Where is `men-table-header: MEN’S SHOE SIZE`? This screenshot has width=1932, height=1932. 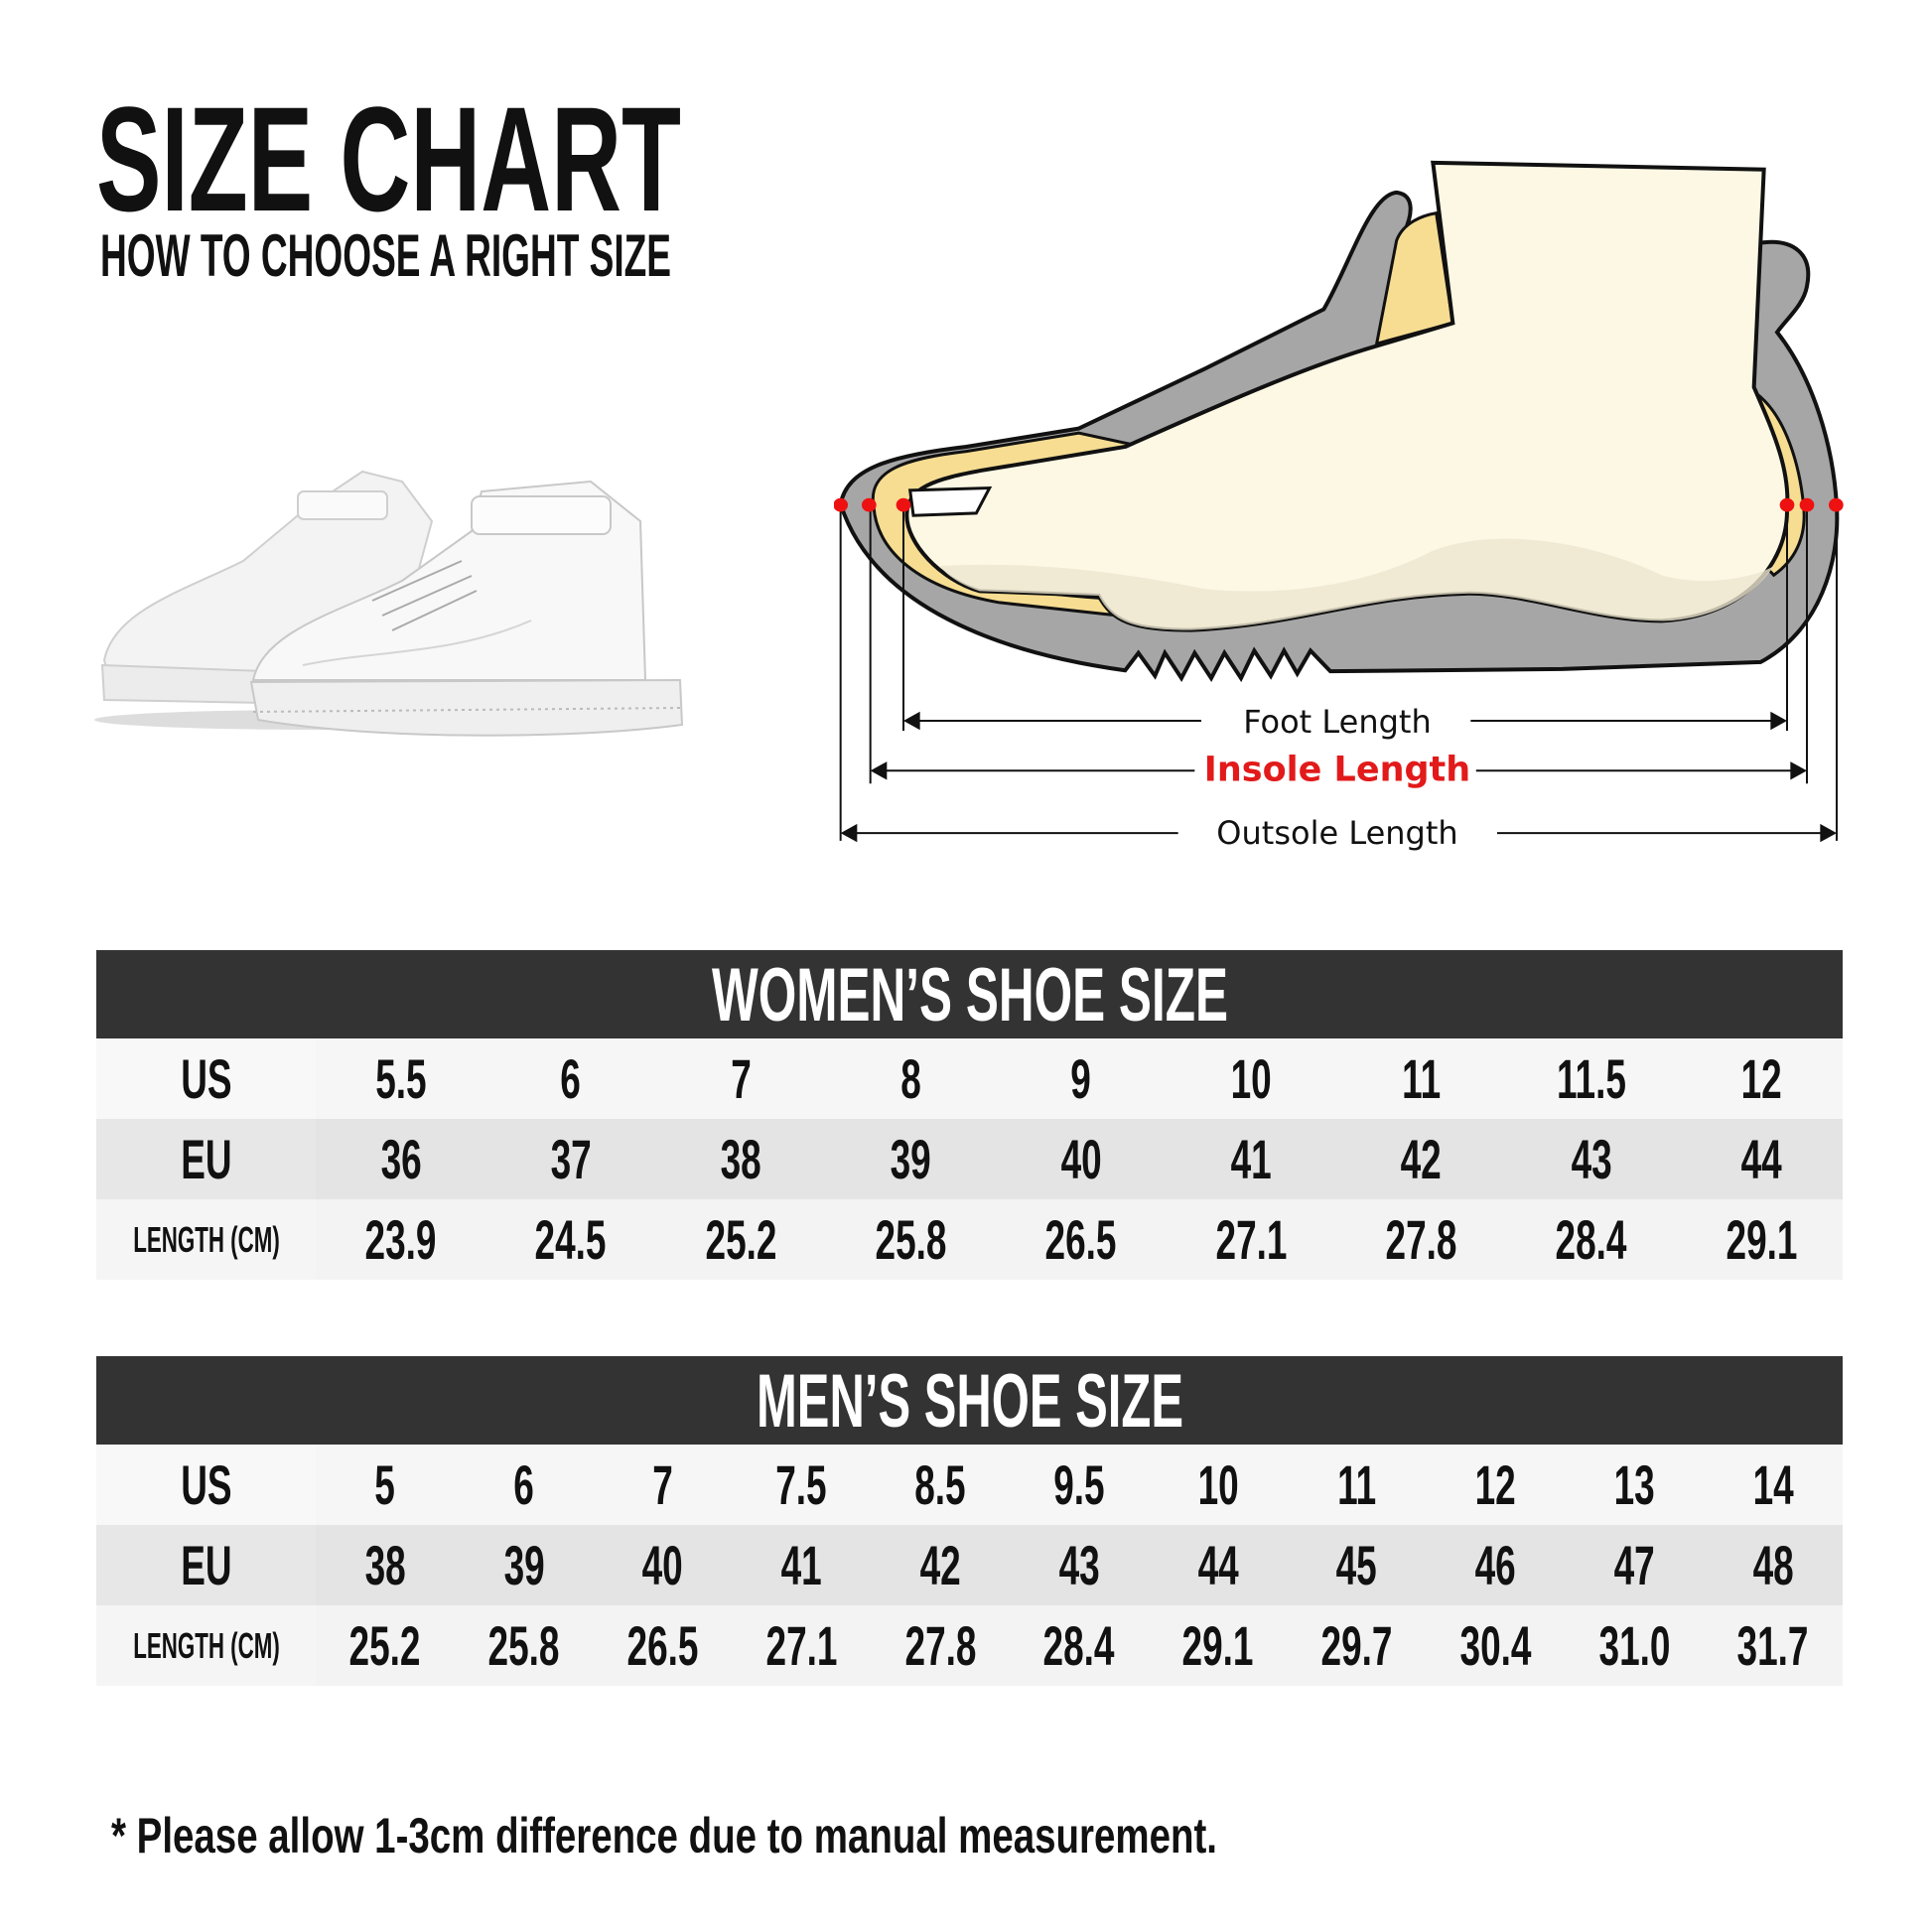
men-table-header: MEN’S SHOE SIZE is located at coordinates (970, 1401).